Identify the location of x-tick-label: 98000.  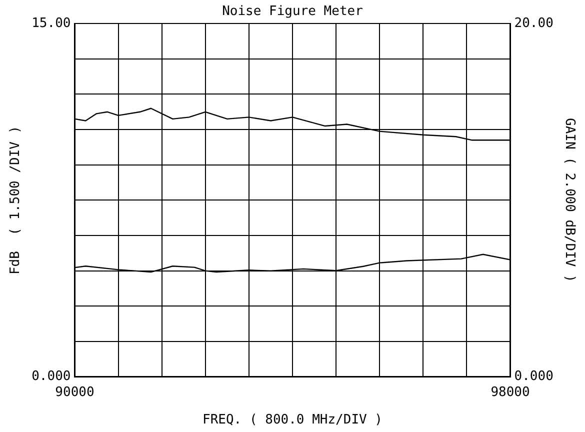
(510, 392).